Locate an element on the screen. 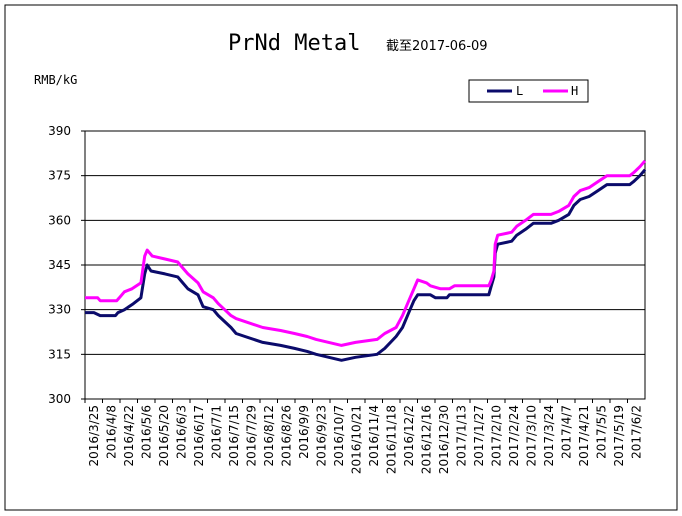 This screenshot has height=516, width=682. x-tick-label: 2017/2/24 is located at coordinates (514, 436).